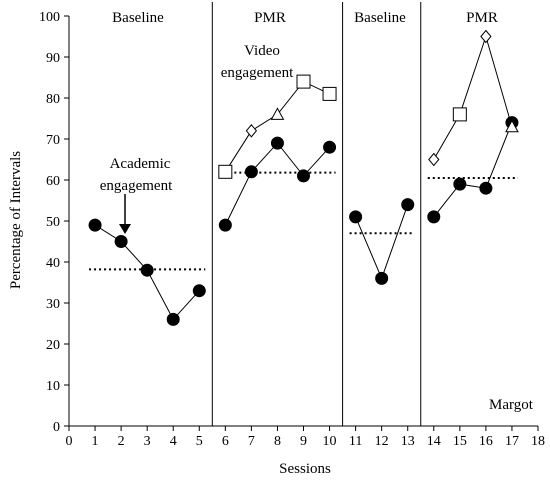  Describe the element at coordinates (53, 263) in the screenshot. I see `y-tick-label: 40` at that location.